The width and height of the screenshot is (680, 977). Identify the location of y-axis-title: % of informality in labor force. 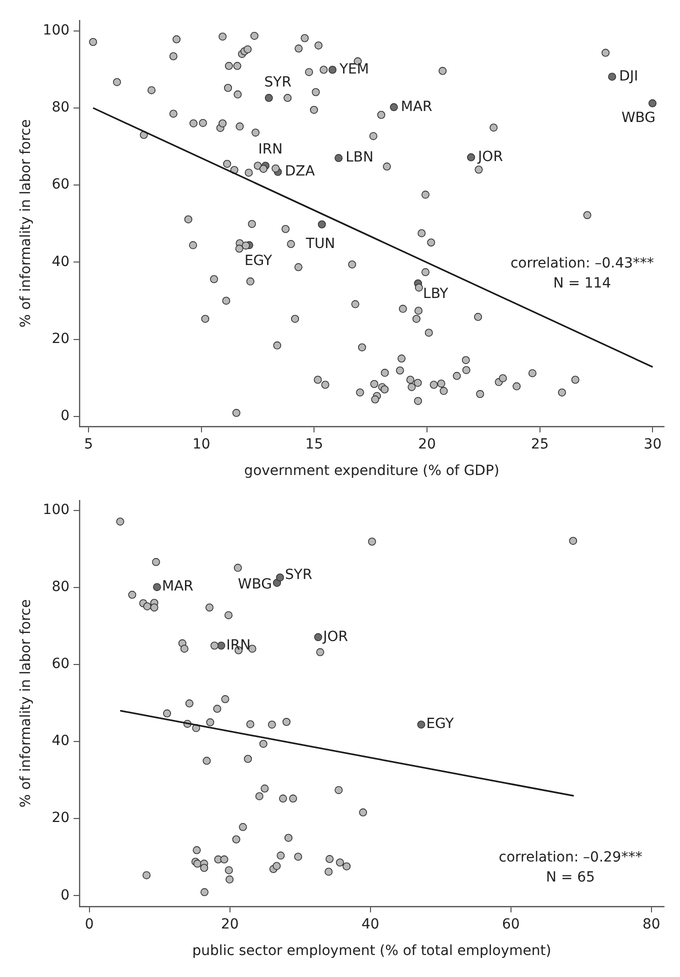
(26, 223).